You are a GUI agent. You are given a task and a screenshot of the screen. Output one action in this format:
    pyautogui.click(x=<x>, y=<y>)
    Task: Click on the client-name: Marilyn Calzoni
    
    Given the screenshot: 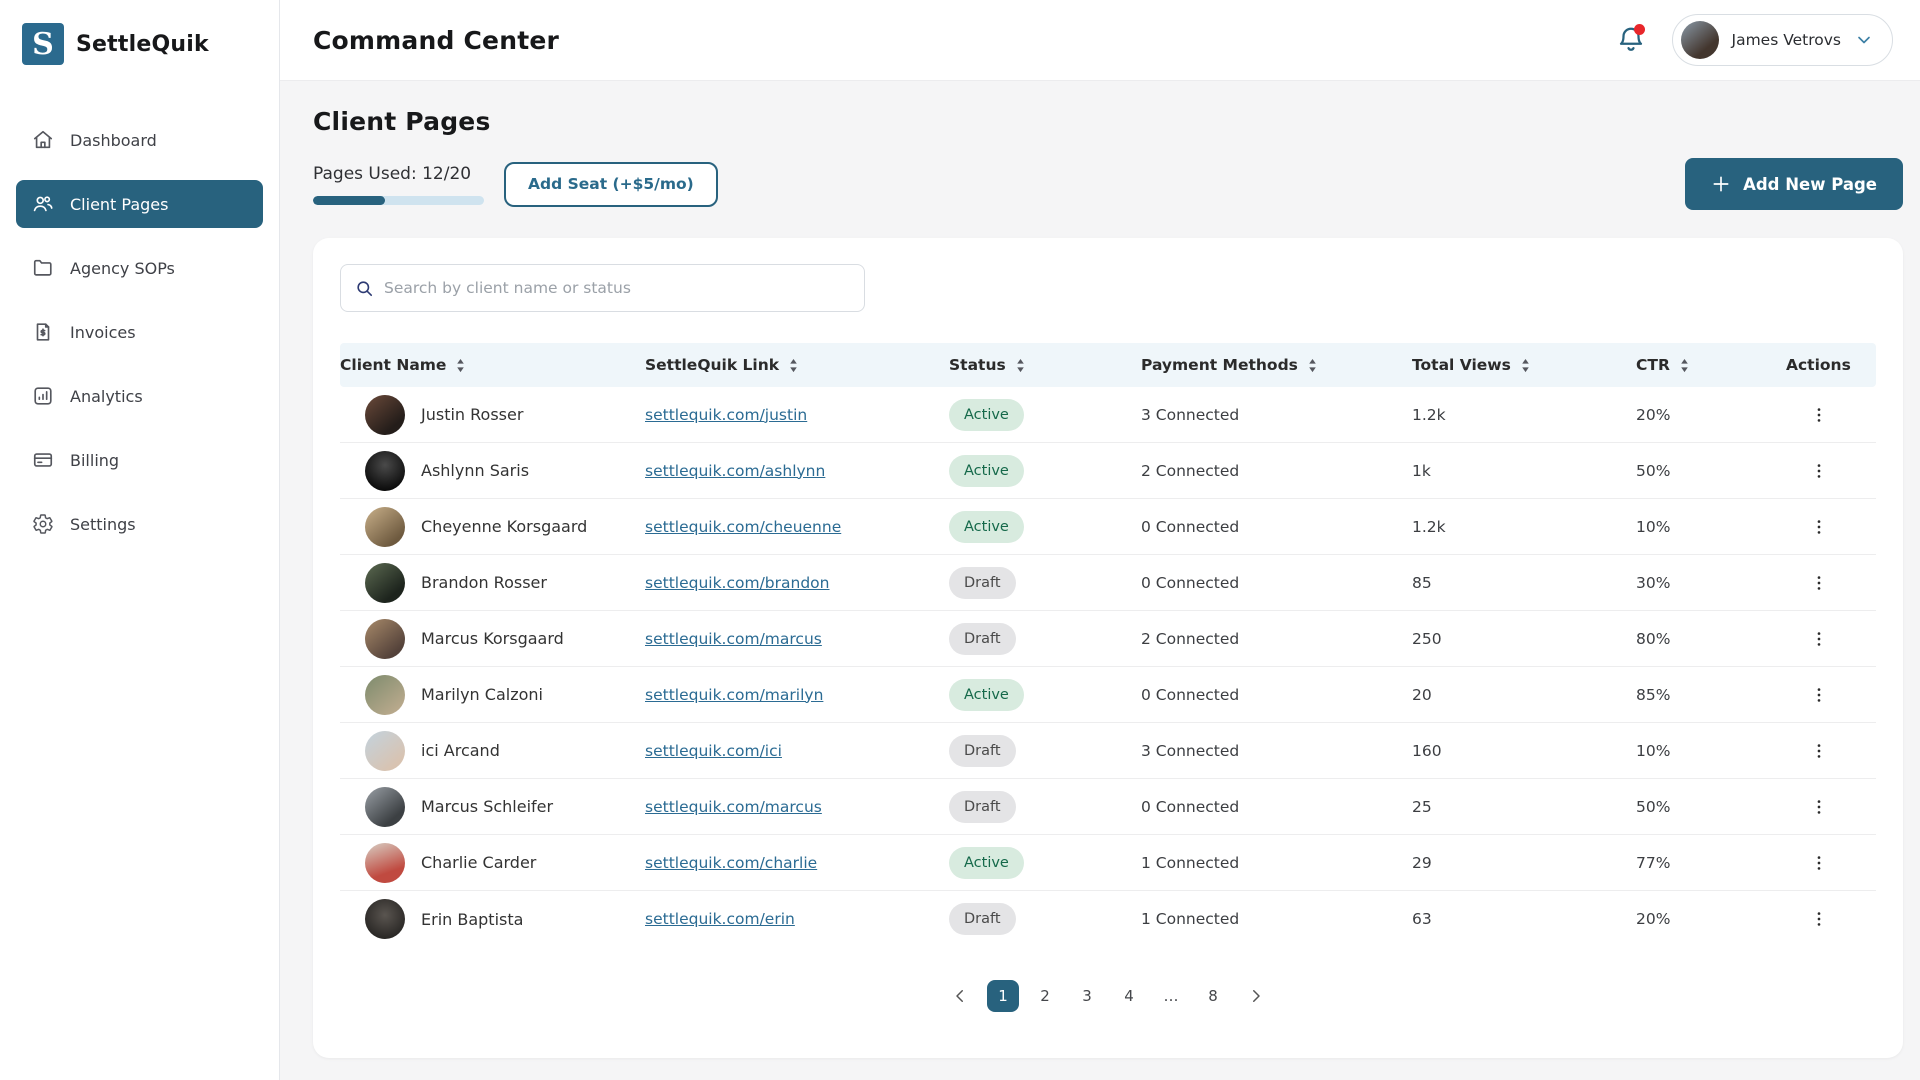 What is the action you would take?
    pyautogui.click(x=482, y=694)
    